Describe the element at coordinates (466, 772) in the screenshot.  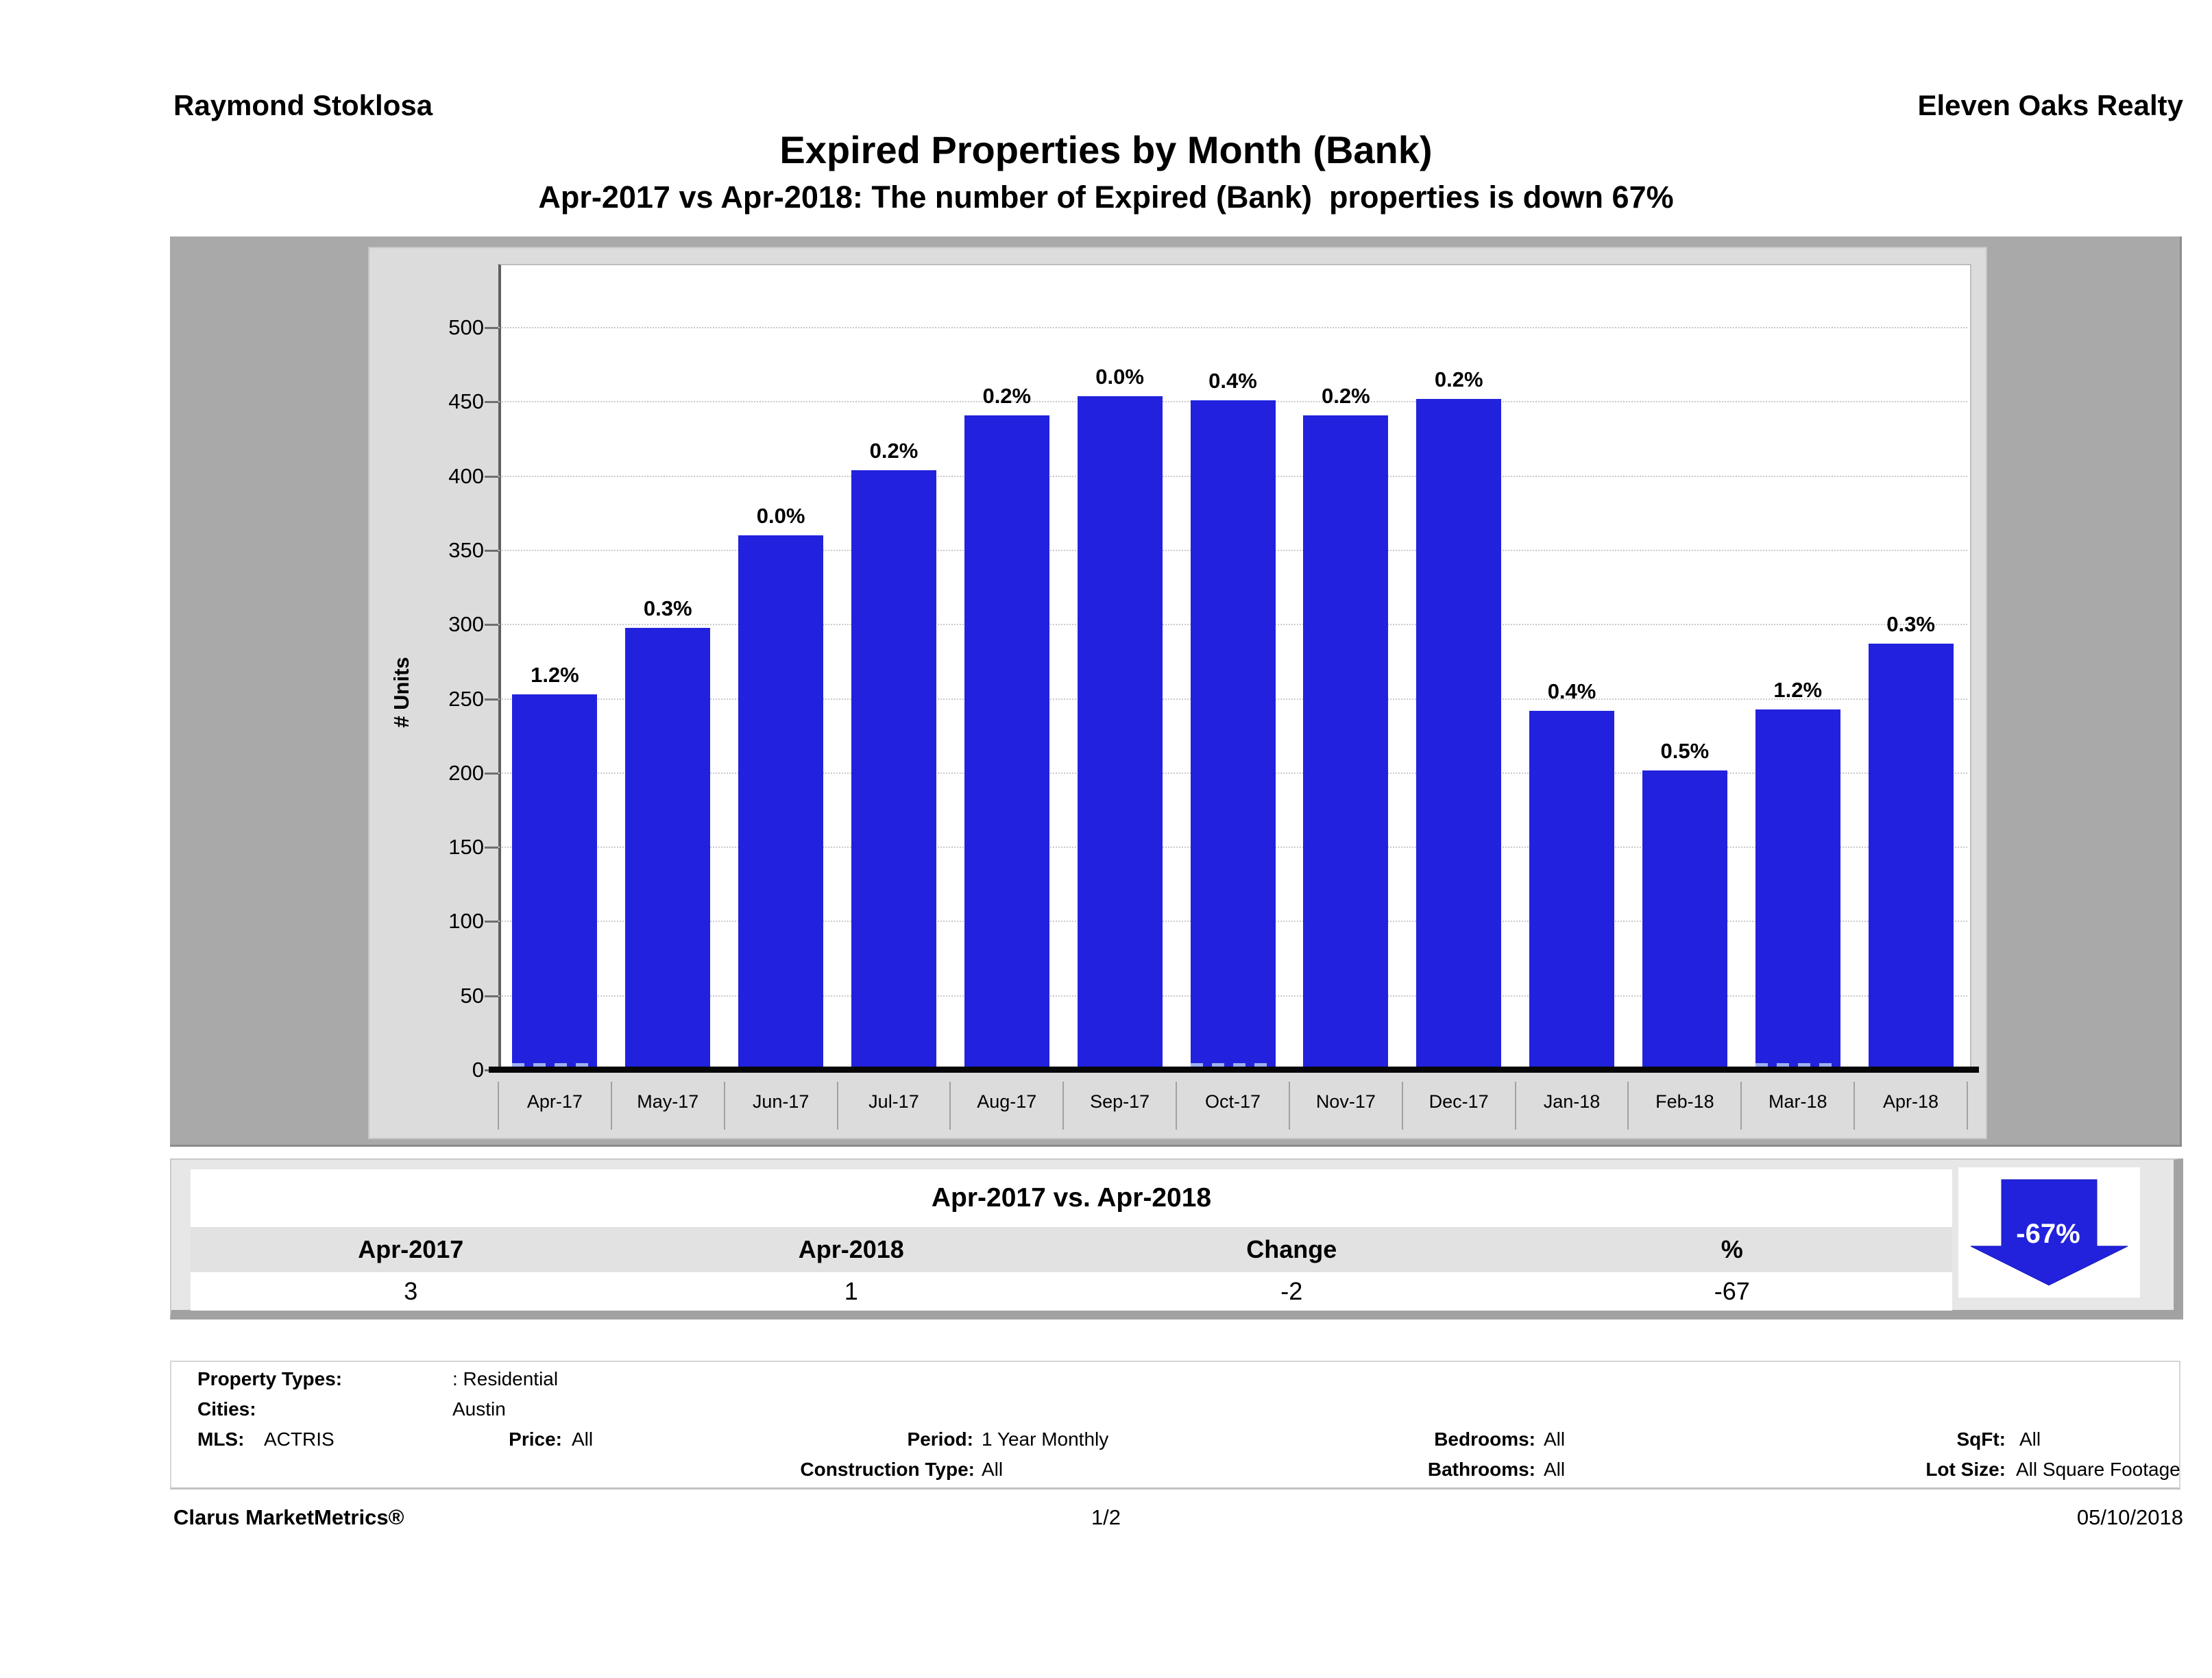
I see `y-axis-tick-label: 200` at that location.